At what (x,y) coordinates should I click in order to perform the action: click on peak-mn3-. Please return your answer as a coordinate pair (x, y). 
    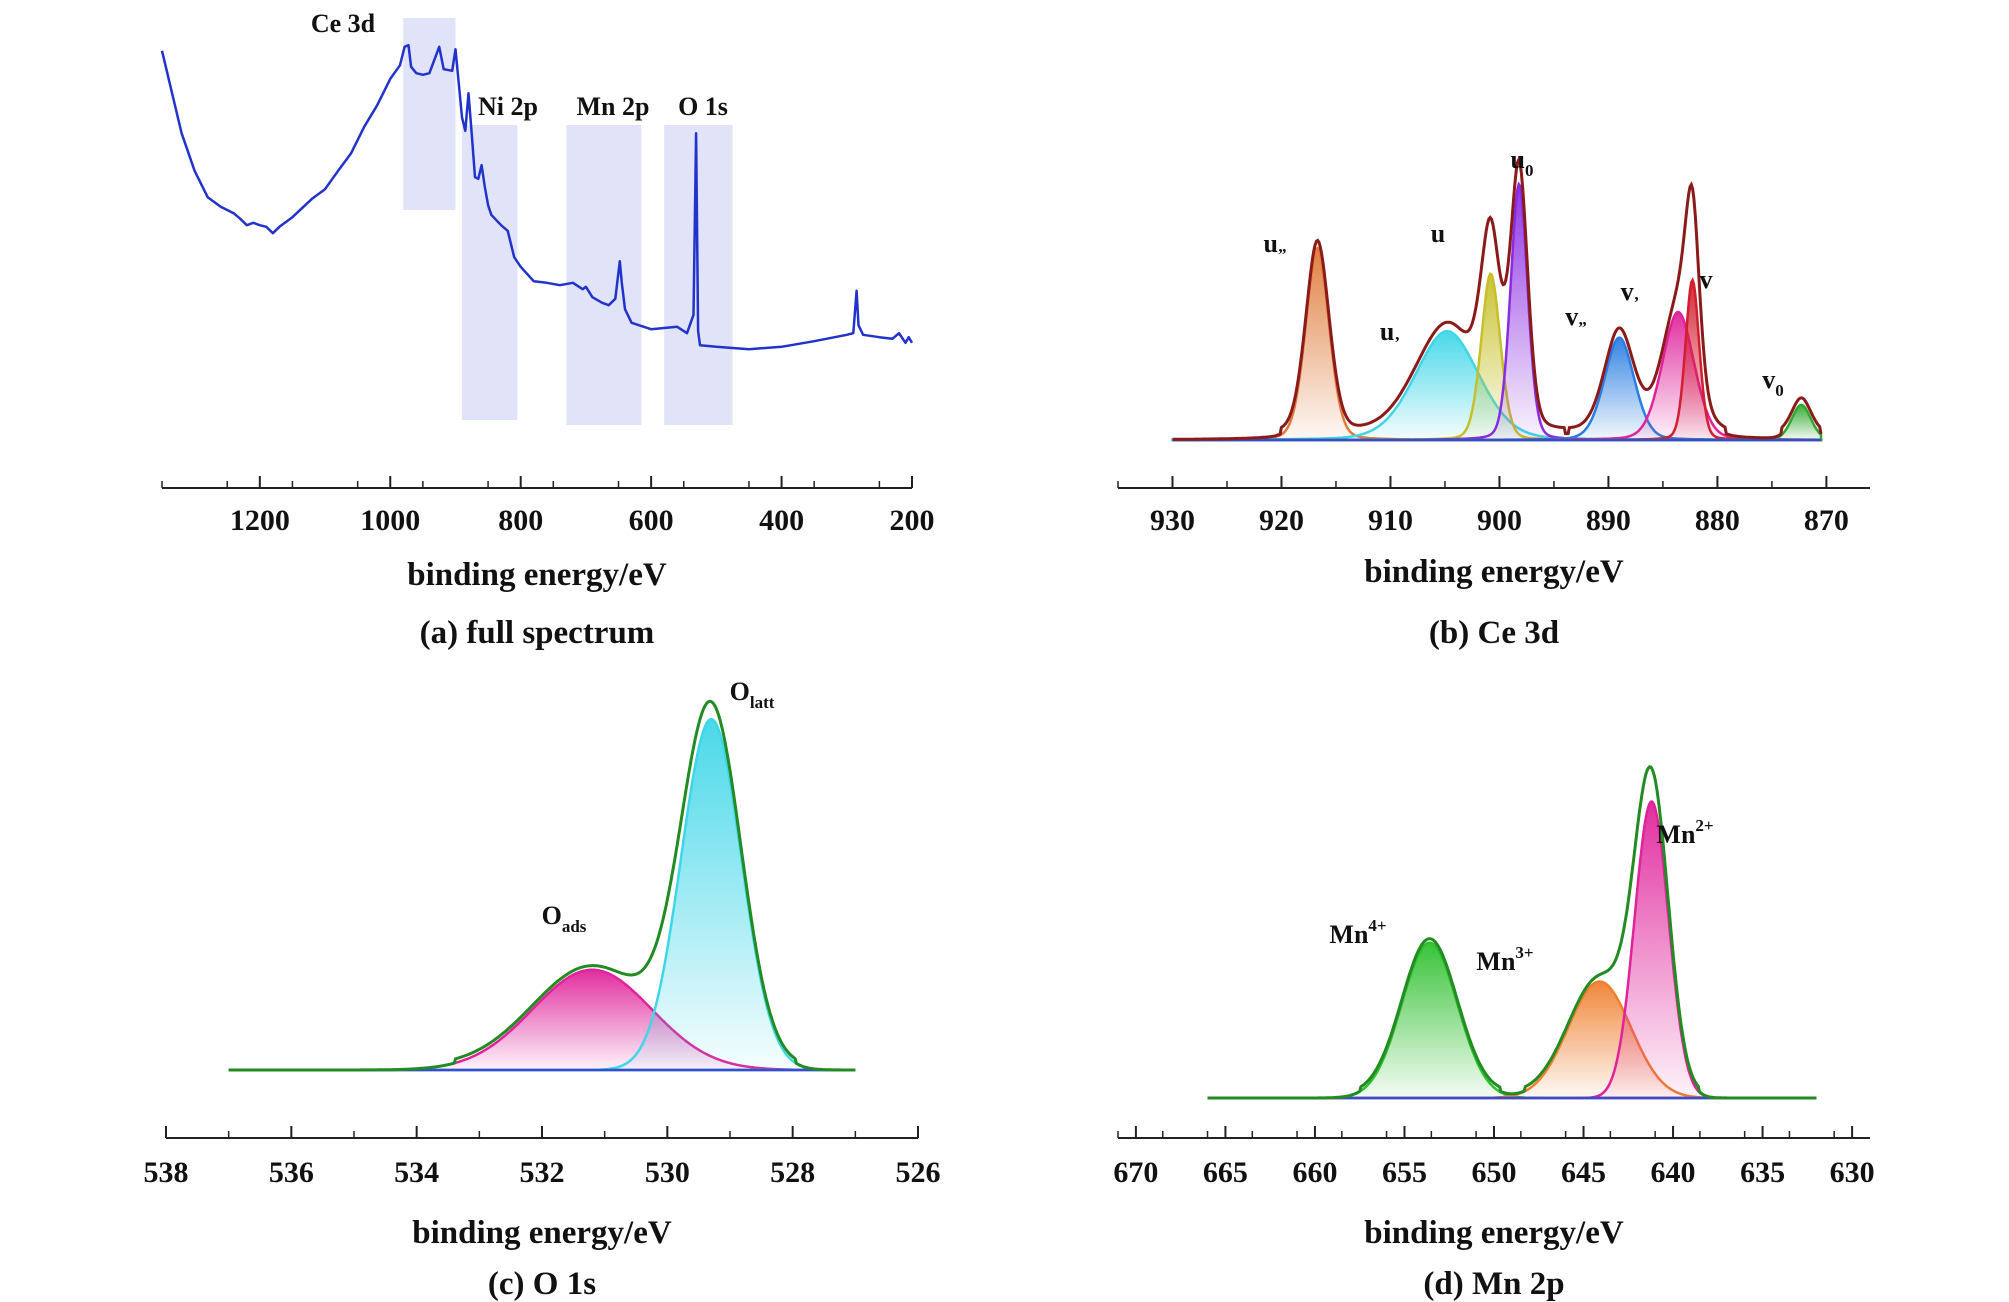
    Looking at the image, I should click on (1512, 1040).